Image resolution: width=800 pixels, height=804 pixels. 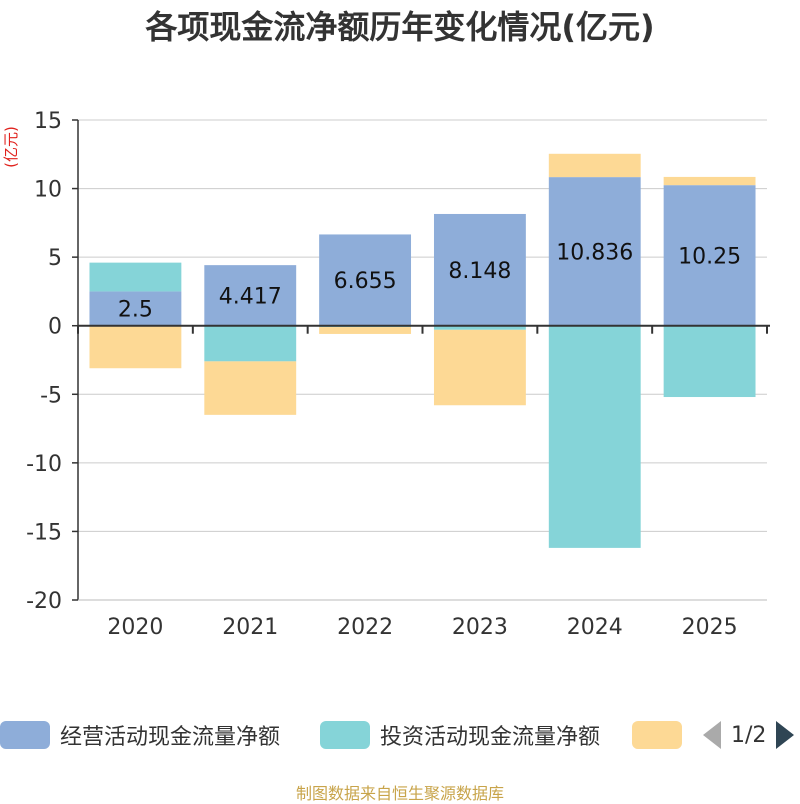 What do you see at coordinates (480, 627) in the screenshot?
I see `x-tick-label: 2023` at bounding box center [480, 627].